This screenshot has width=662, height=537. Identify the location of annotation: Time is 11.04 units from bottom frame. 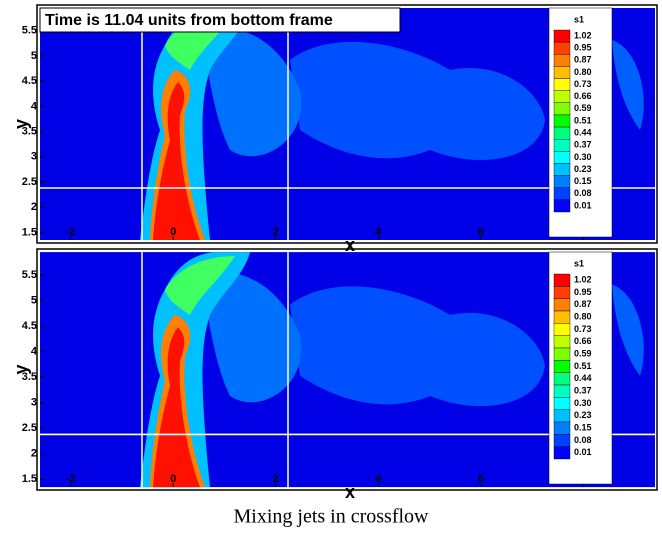
(189, 20).